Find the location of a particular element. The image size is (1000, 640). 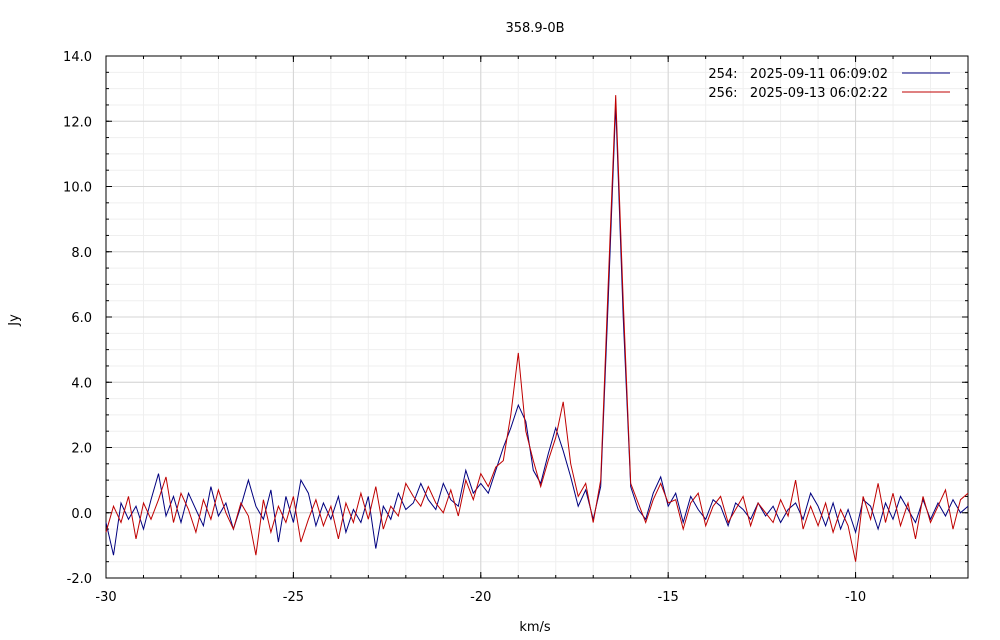

x-tick-label: -30 is located at coordinates (105, 597).